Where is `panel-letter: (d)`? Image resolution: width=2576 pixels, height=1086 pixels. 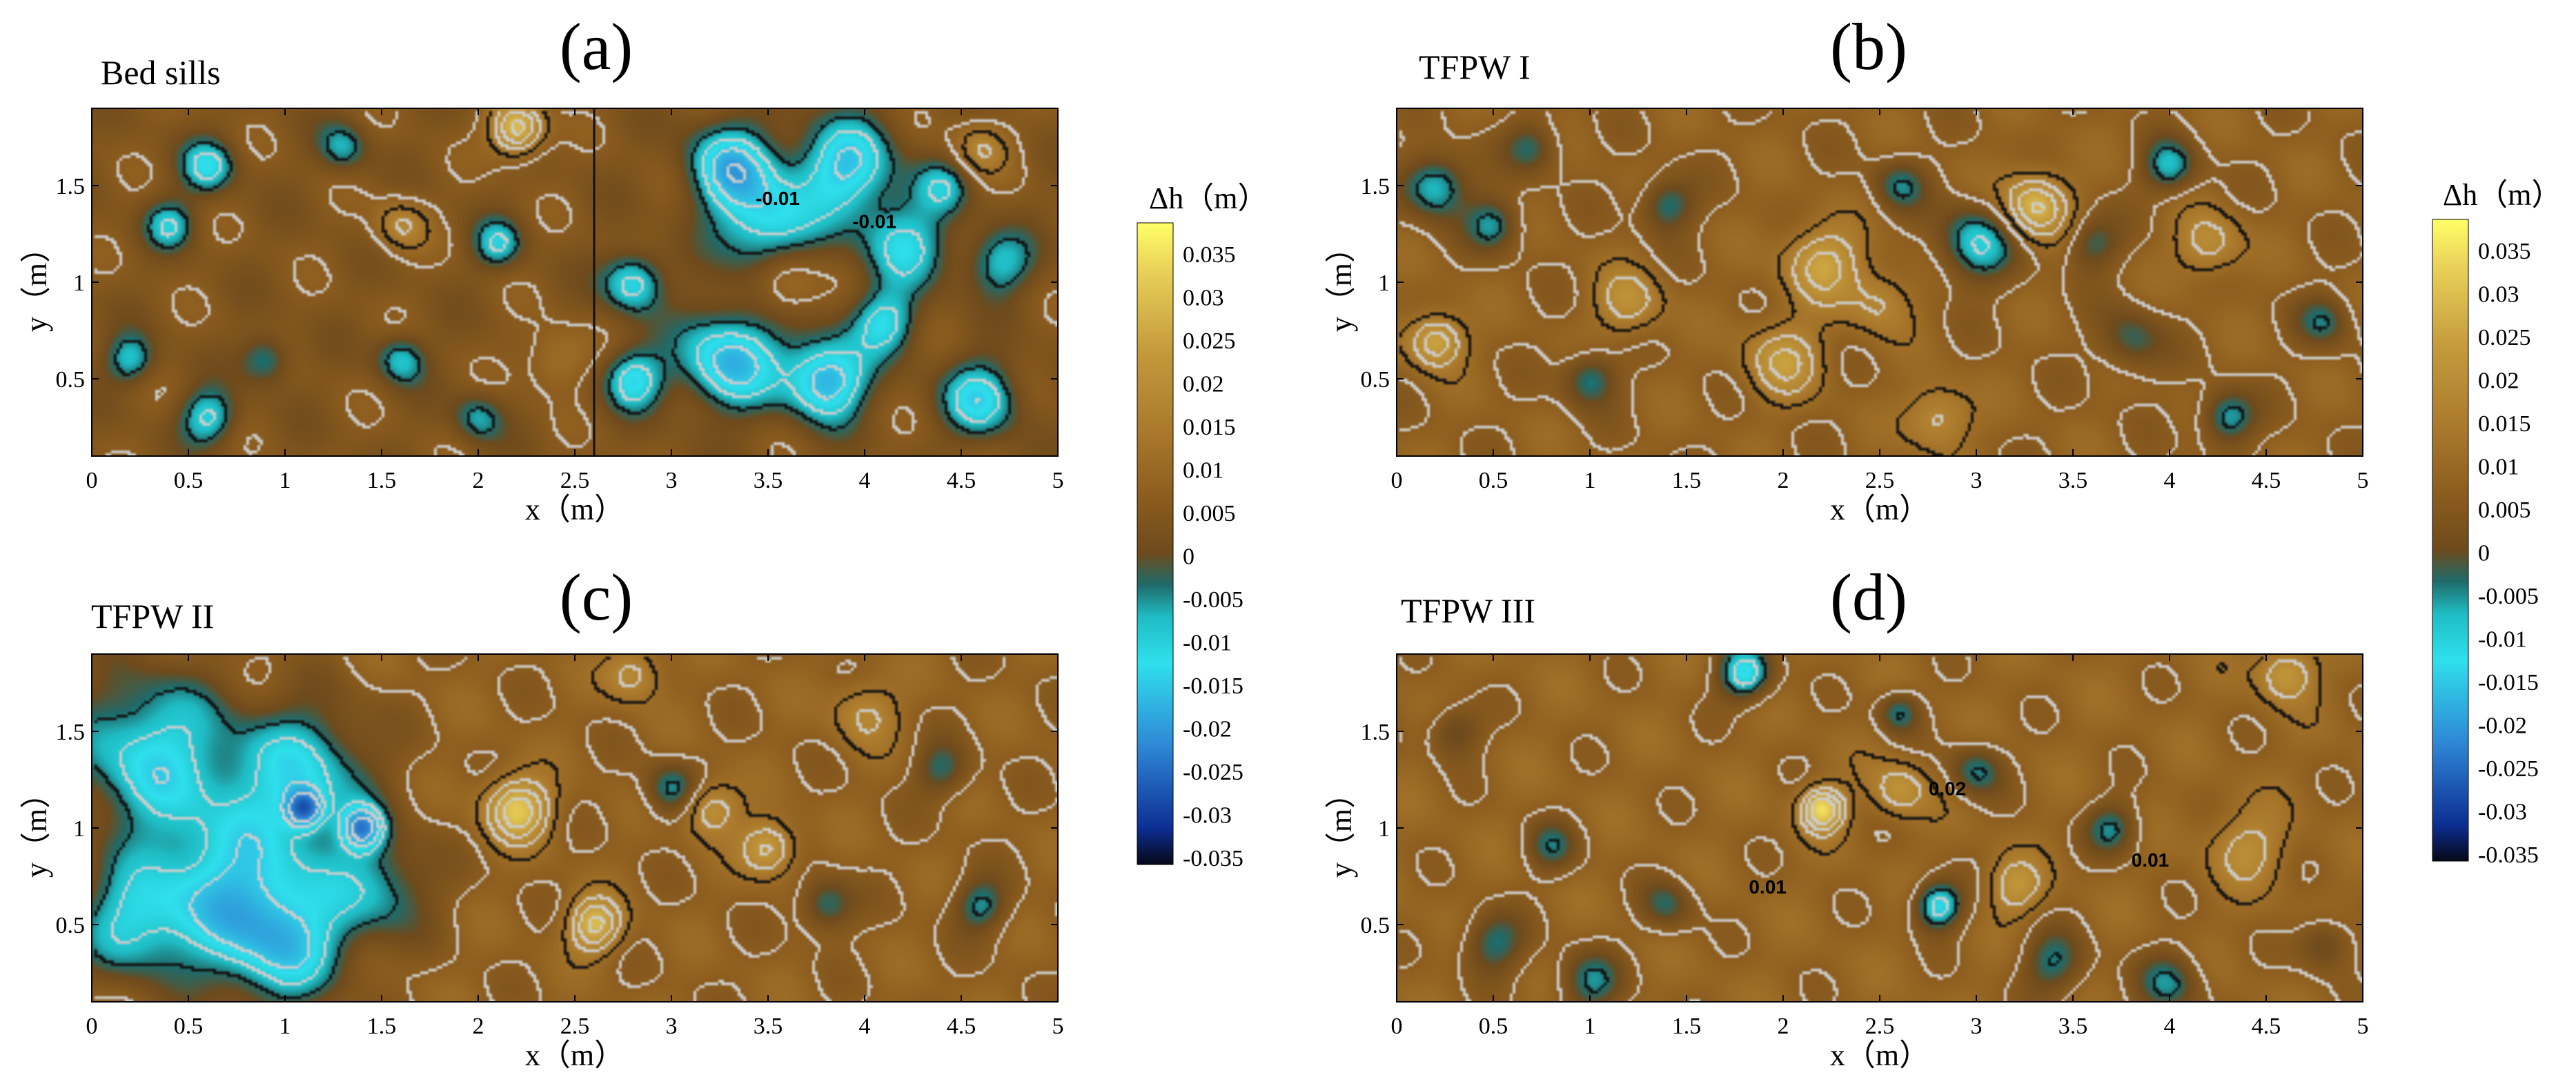
panel-letter: (d) is located at coordinates (1868, 597).